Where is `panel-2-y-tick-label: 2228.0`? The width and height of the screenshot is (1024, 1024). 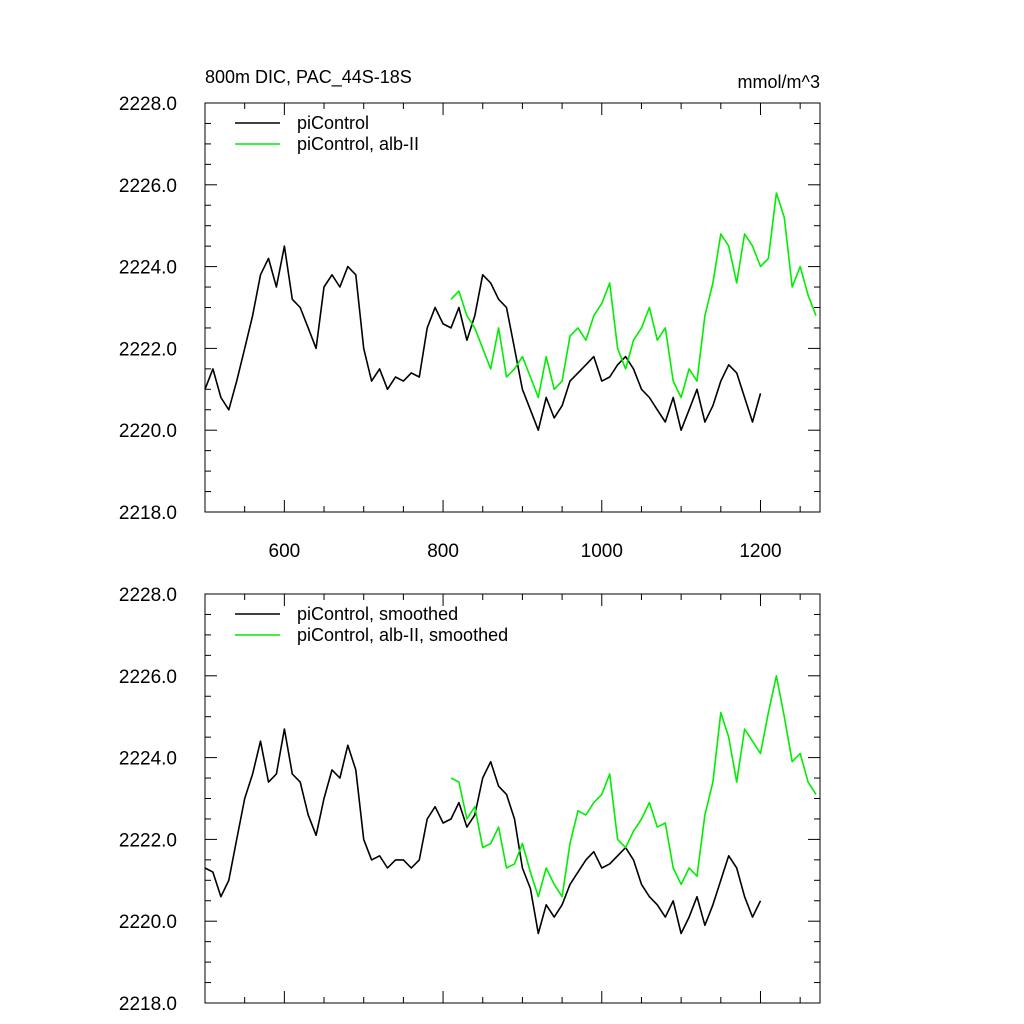 panel-2-y-tick-label: 2228.0 is located at coordinates (148, 595).